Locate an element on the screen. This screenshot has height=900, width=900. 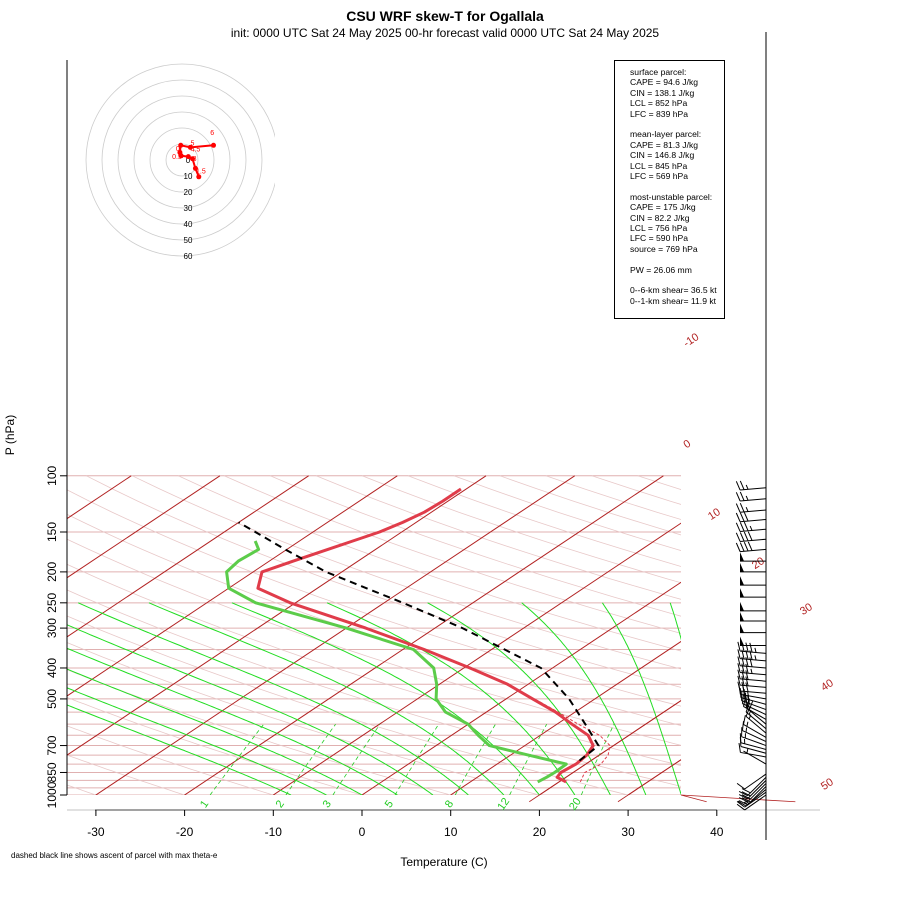
mean-layer-cape: CAPE = 81.3 J/kg is located at coordinates (664, 144).